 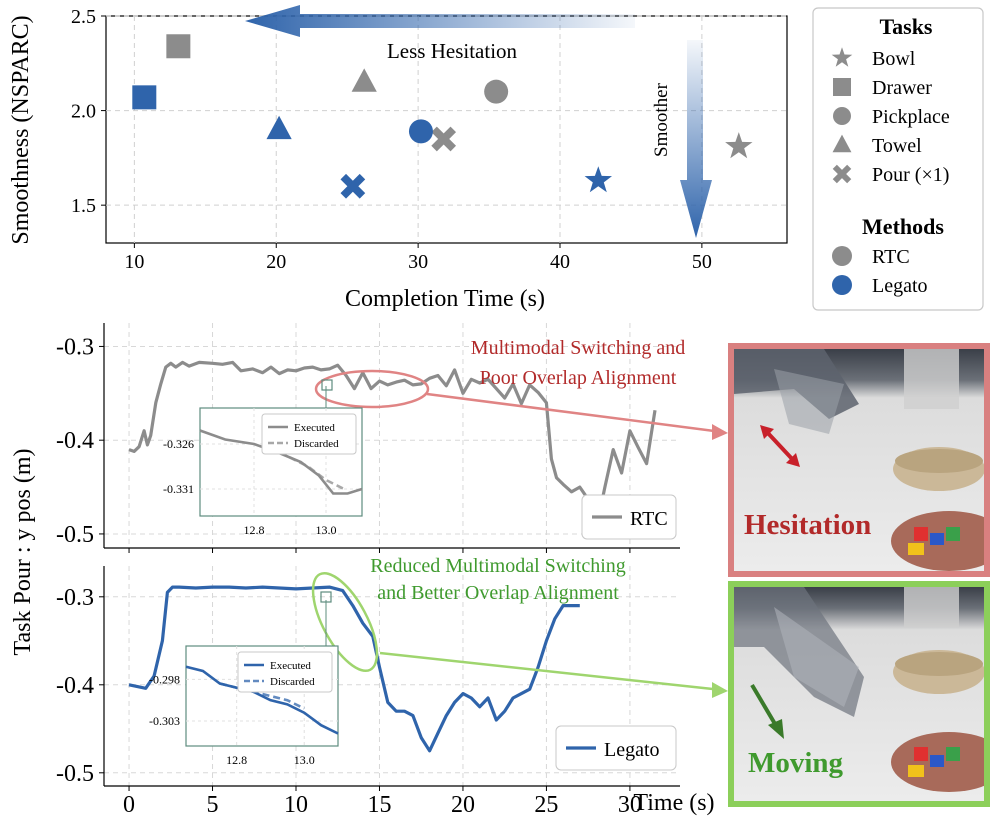 I want to click on line-x-tick-label: 10, so click(x=296, y=805).